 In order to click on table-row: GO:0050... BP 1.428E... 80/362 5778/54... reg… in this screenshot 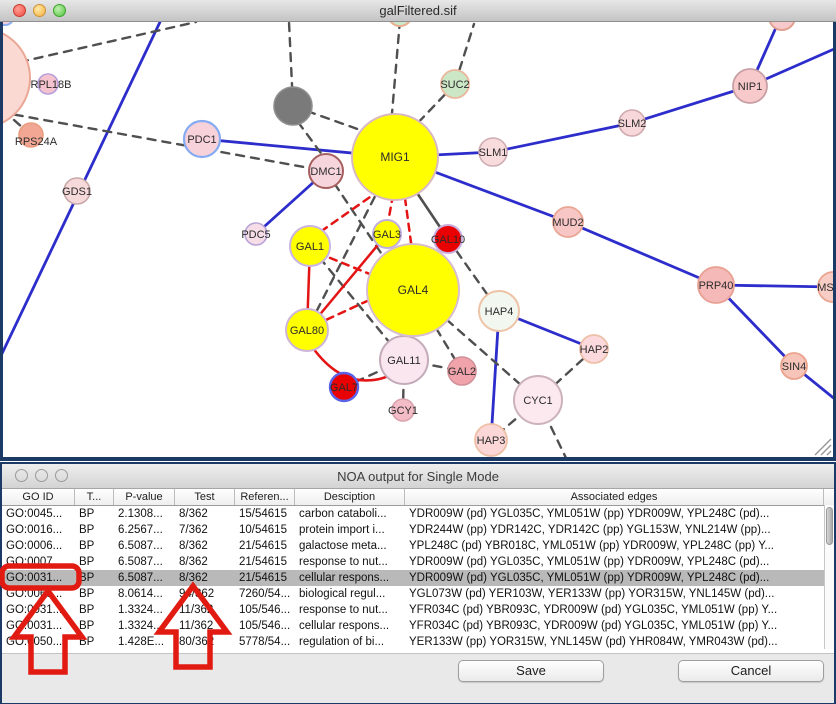, I will do `click(418, 642)`.